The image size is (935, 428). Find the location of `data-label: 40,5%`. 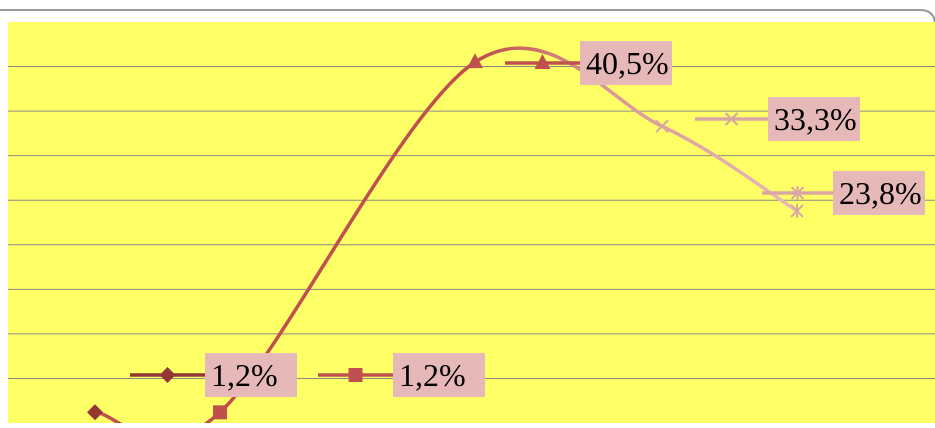

data-label: 40,5% is located at coordinates (627, 63).